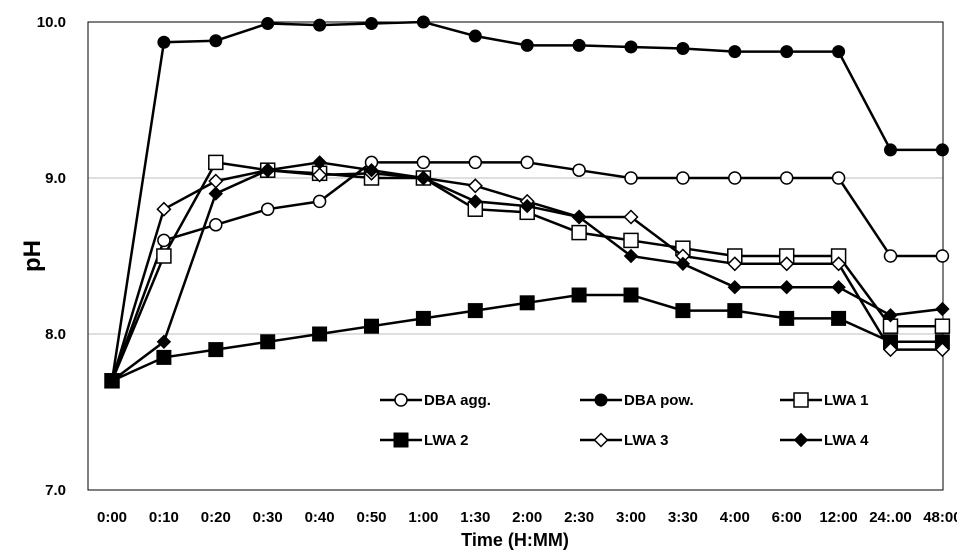  I want to click on x-tick-label: 2:00, so click(527, 517).